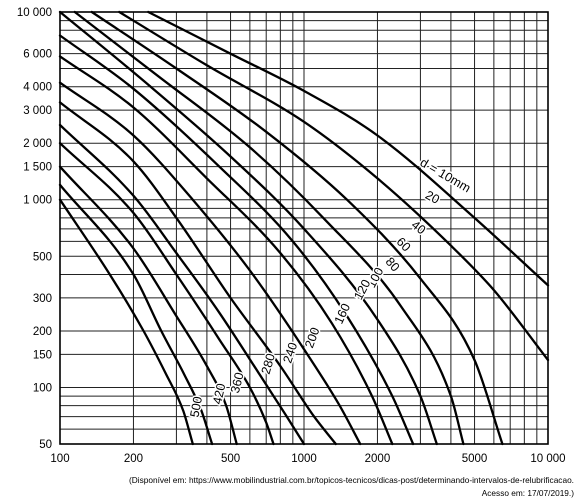 The height and width of the screenshot is (502, 582). I want to click on x-tick-label: 5000, so click(475, 459).